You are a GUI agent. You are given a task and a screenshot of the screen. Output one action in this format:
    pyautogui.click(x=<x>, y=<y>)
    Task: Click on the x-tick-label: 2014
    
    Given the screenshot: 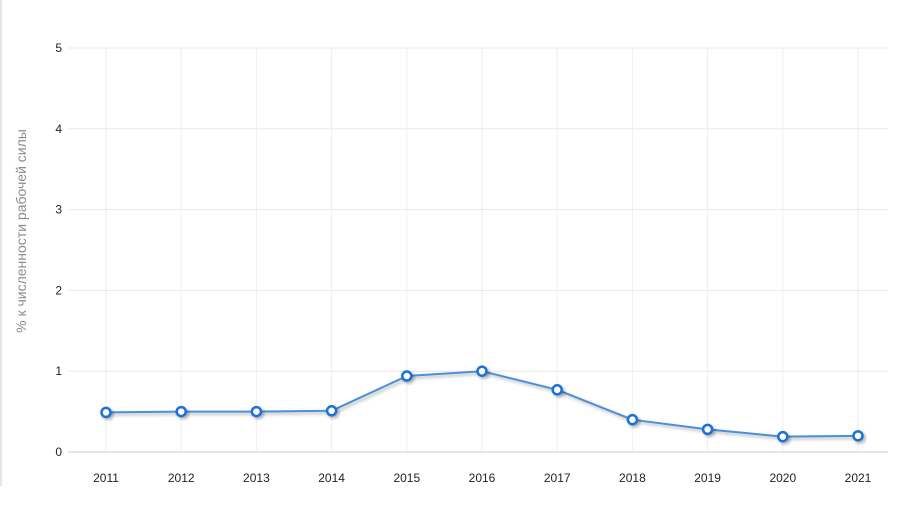 What is the action you would take?
    pyautogui.click(x=331, y=478)
    